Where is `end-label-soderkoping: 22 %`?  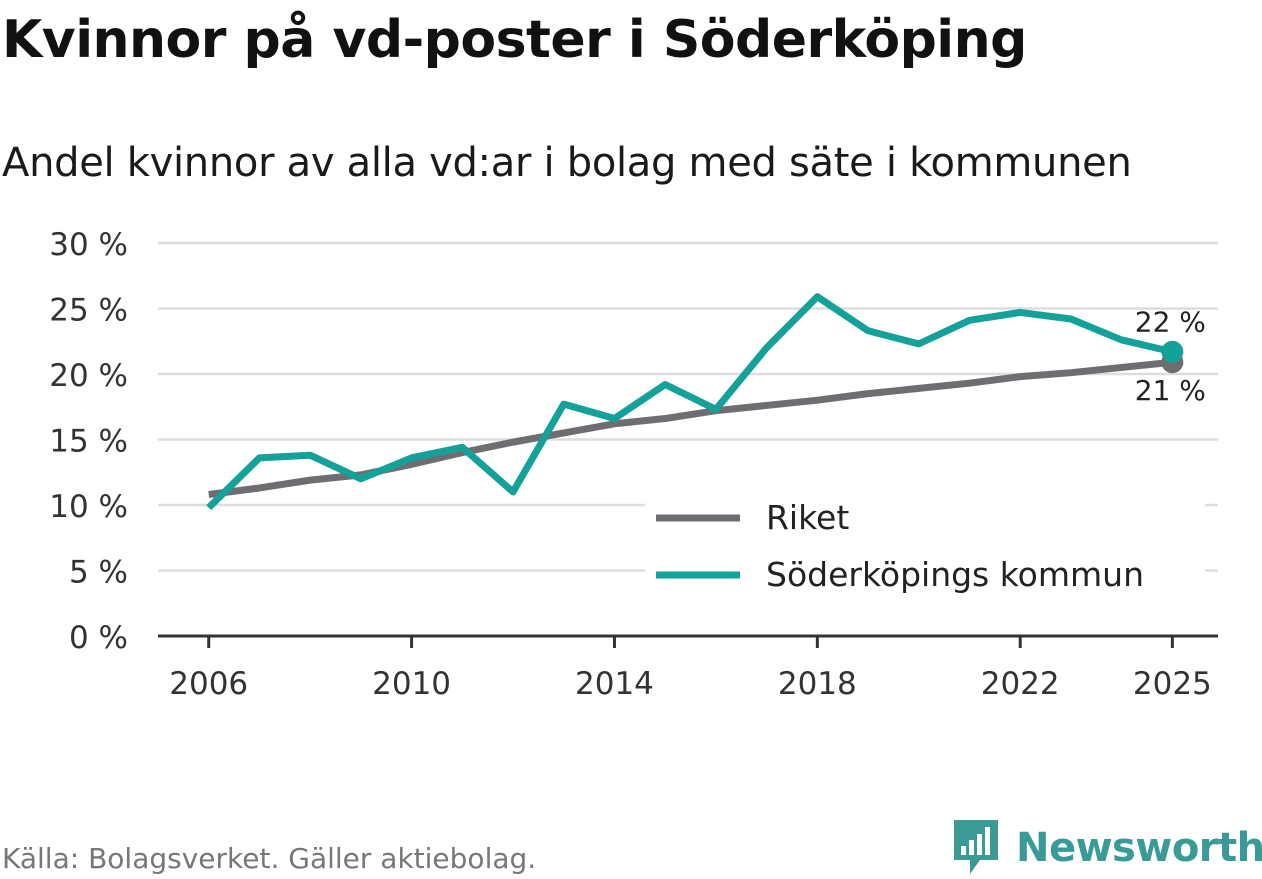 end-label-soderkoping: 22 % is located at coordinates (1170, 322).